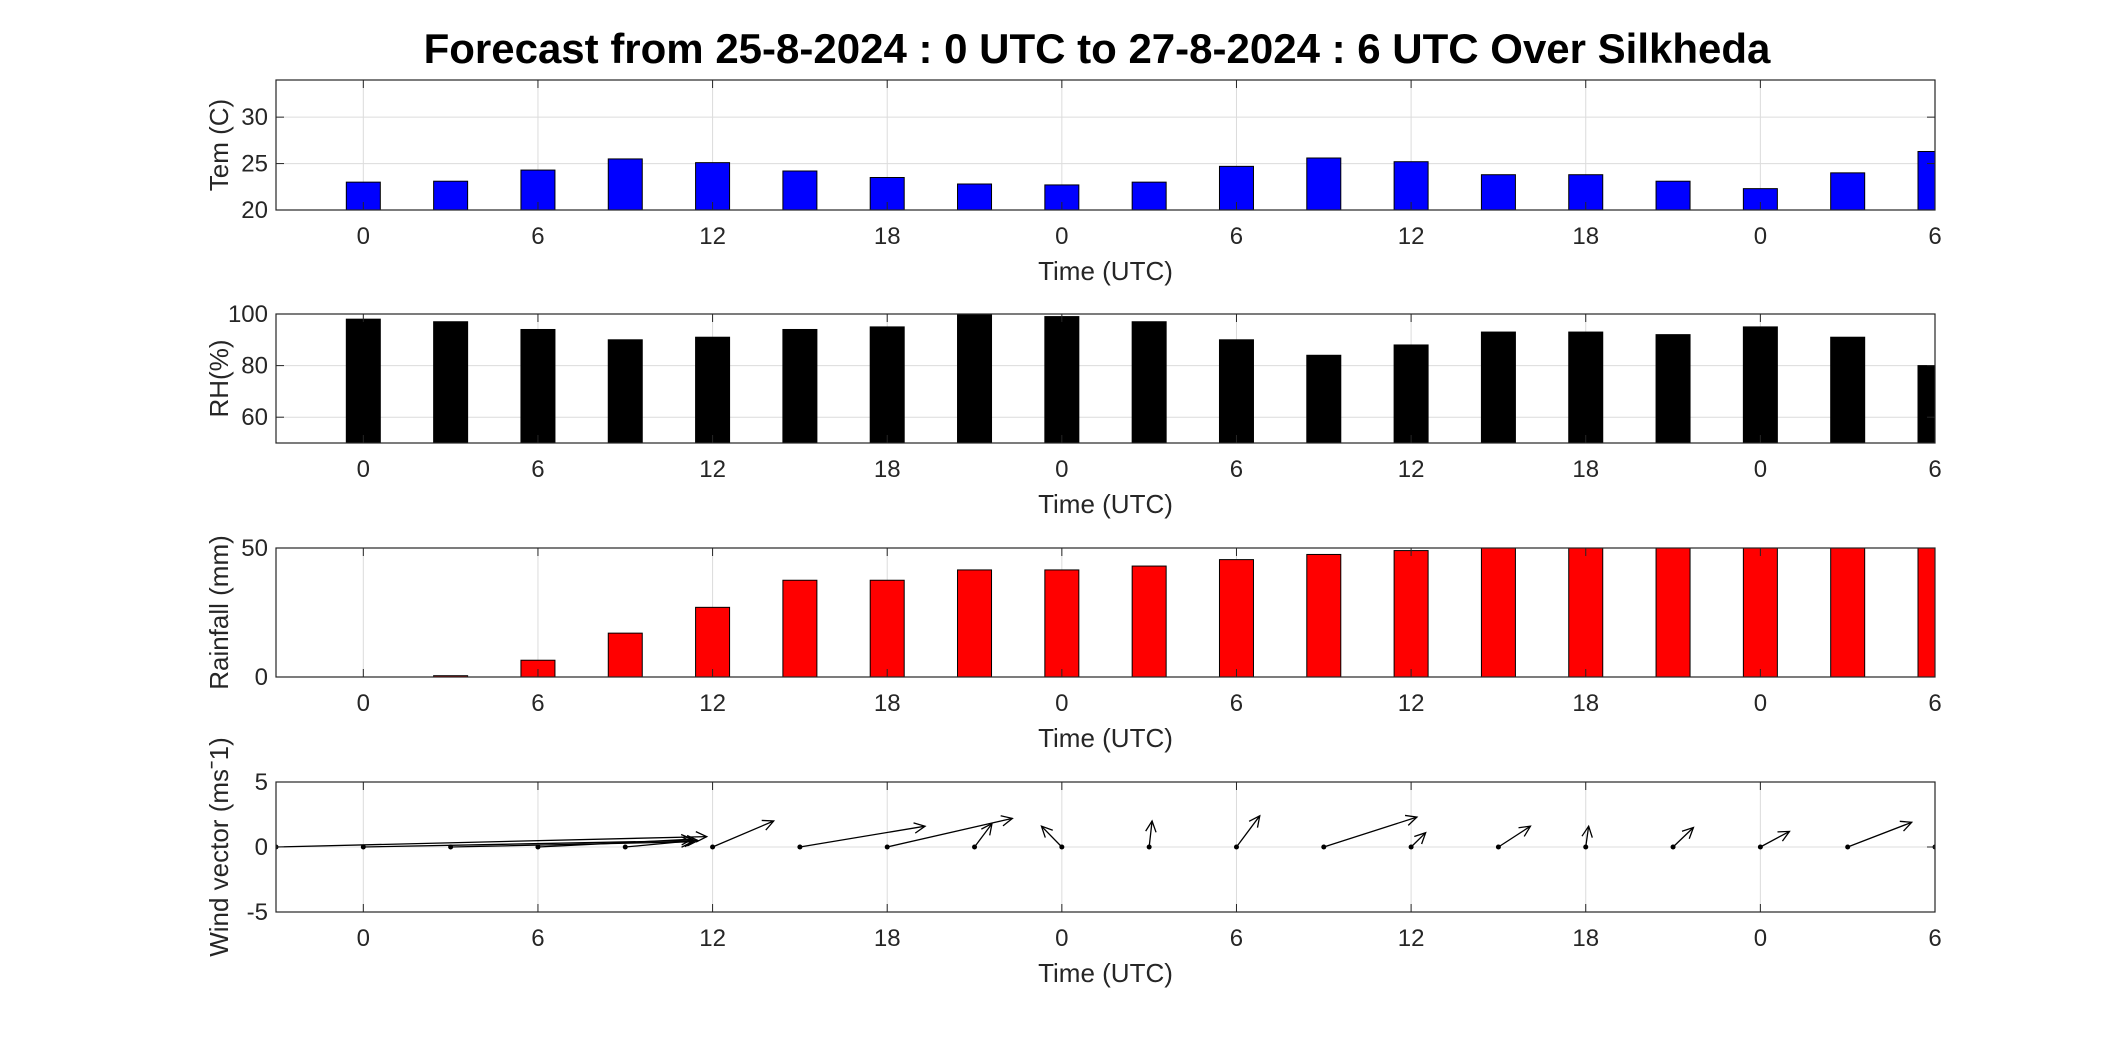 The image size is (2109, 1055). What do you see at coordinates (219, 145) in the screenshot?
I see `y-axis-label: Tem (C)` at bounding box center [219, 145].